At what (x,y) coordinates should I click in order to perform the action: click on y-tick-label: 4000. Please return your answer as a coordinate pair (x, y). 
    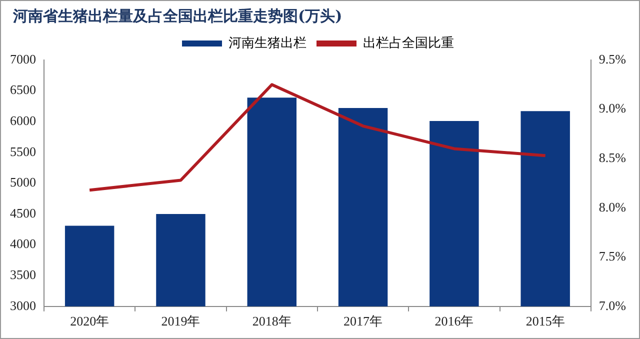
    Looking at the image, I should click on (23, 244).